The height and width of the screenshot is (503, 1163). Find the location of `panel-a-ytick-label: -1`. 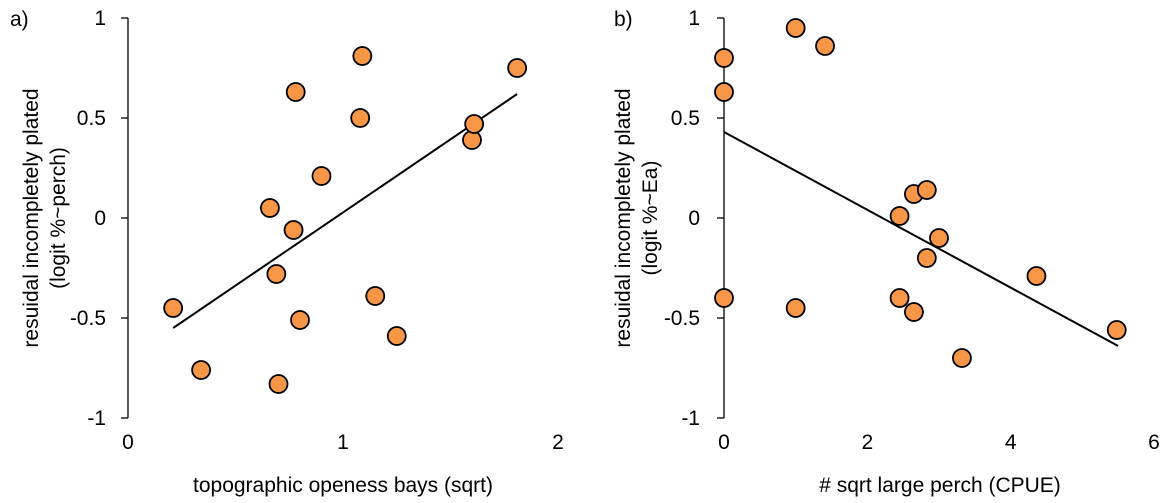

panel-a-ytick-label: -1 is located at coordinates (96, 418).